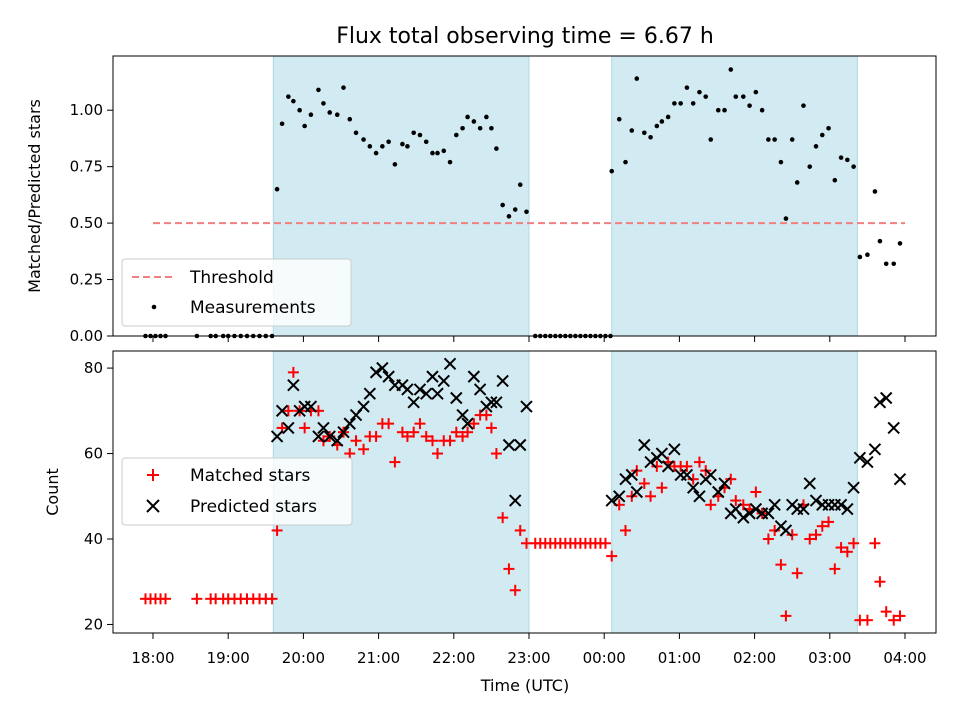  I want to click on x-tick-label: 22:00, so click(453, 658).